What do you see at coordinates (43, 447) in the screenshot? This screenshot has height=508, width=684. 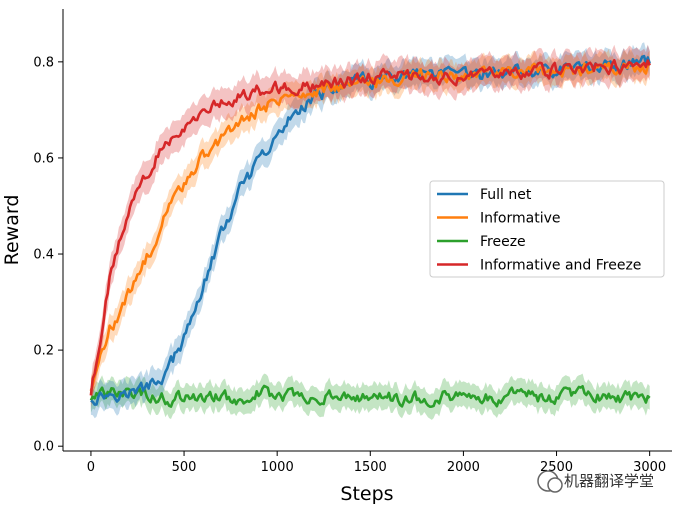 I see `y-tick-label: 0.0` at bounding box center [43, 447].